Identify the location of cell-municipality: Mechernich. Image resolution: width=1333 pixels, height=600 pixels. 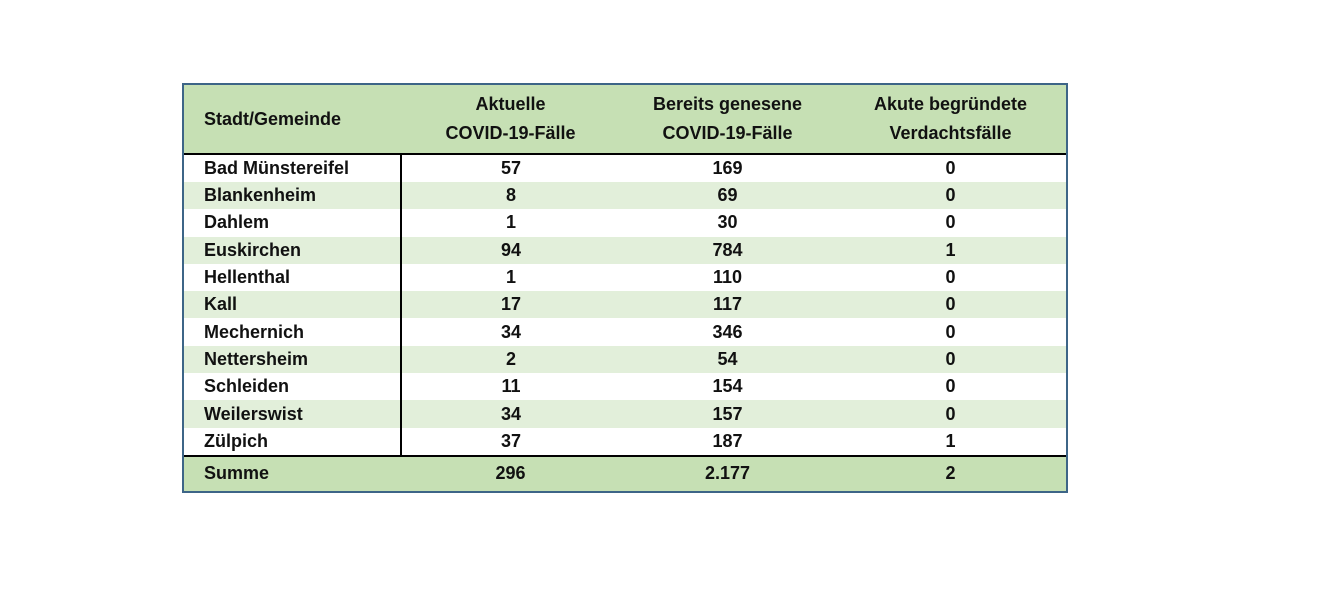
(293, 332).